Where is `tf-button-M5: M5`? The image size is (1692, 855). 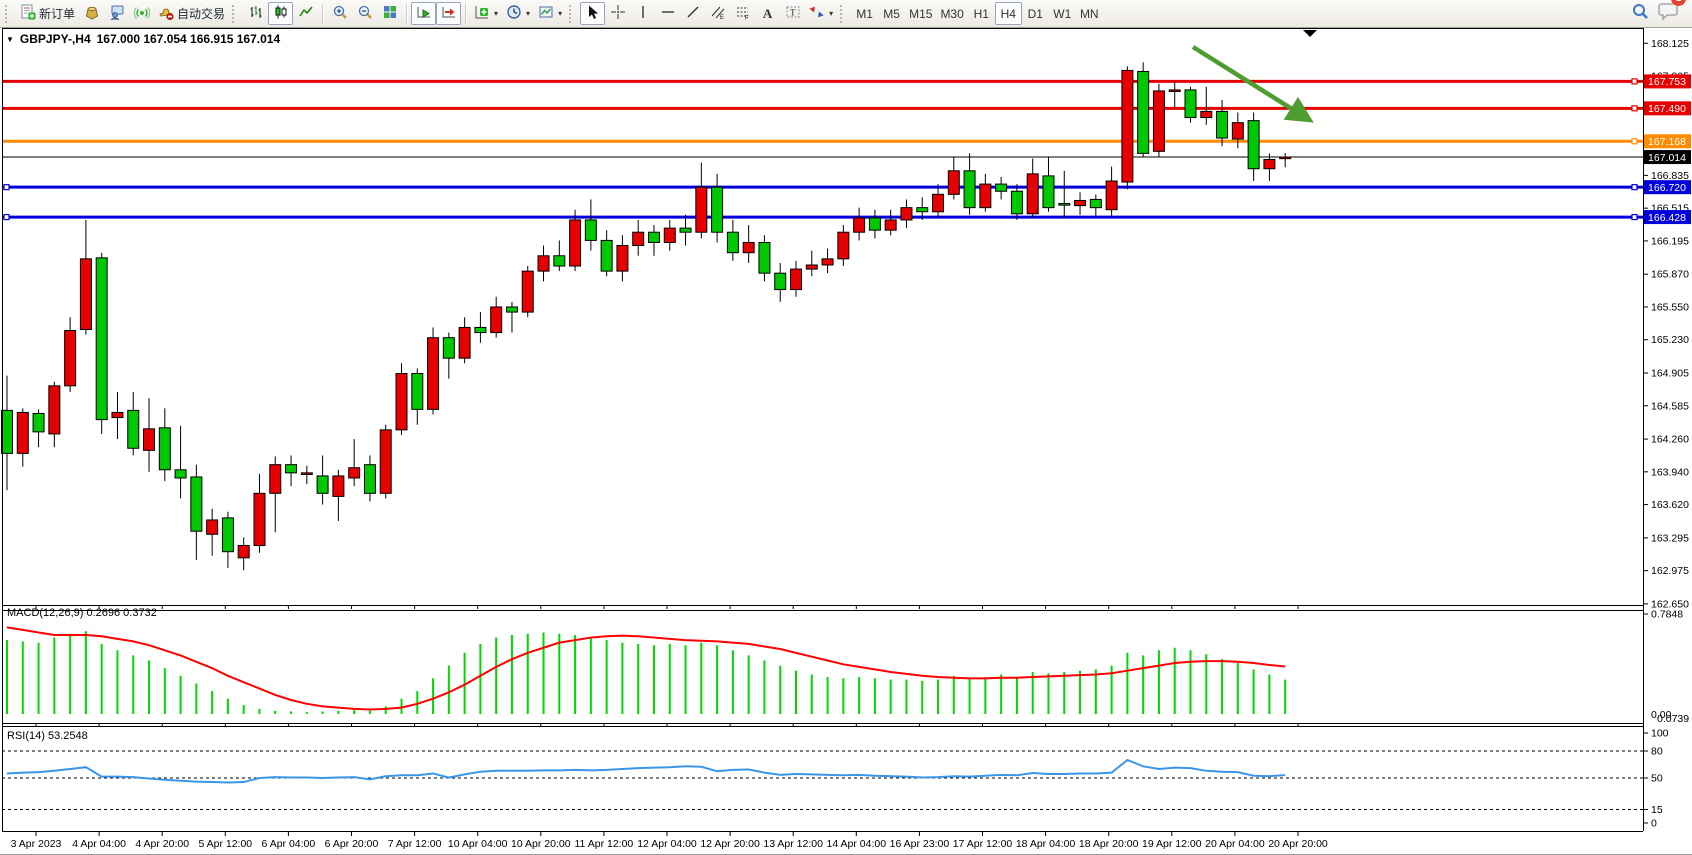
tf-button-M5: M5 is located at coordinates (891, 13).